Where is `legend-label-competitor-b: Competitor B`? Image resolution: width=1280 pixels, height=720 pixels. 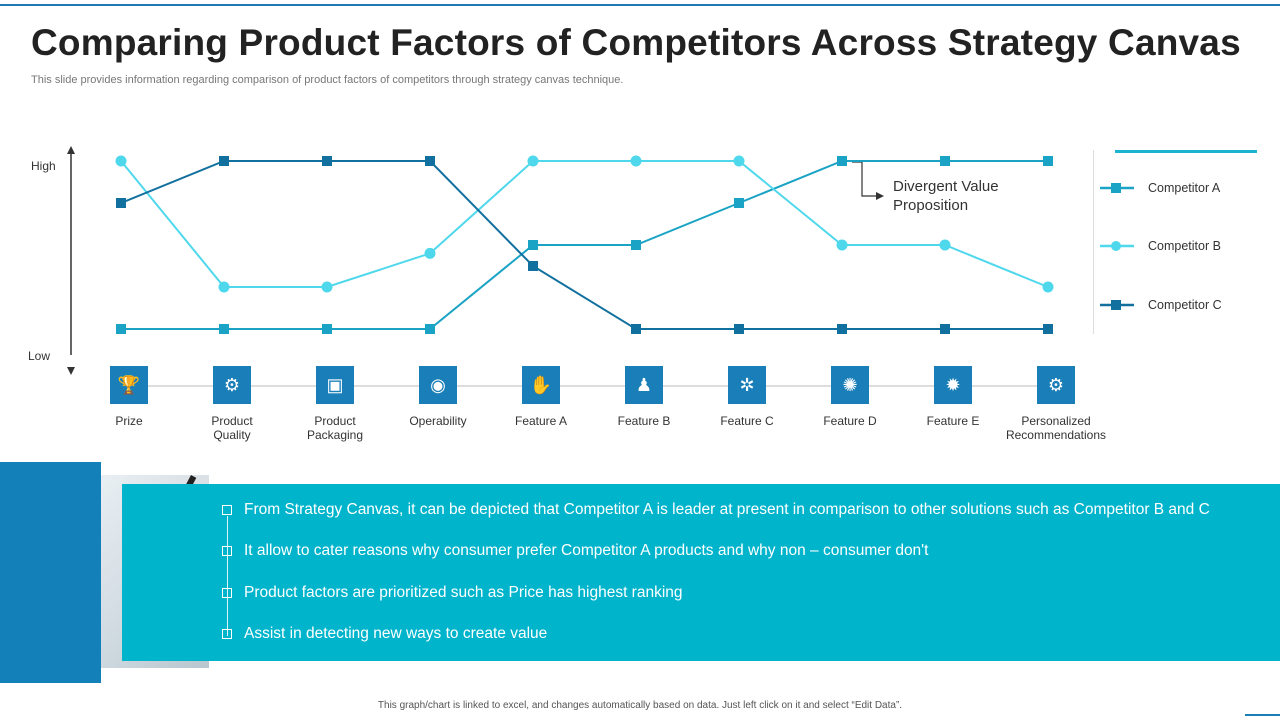
legend-label-competitor-b: Competitor B is located at coordinates (1184, 246).